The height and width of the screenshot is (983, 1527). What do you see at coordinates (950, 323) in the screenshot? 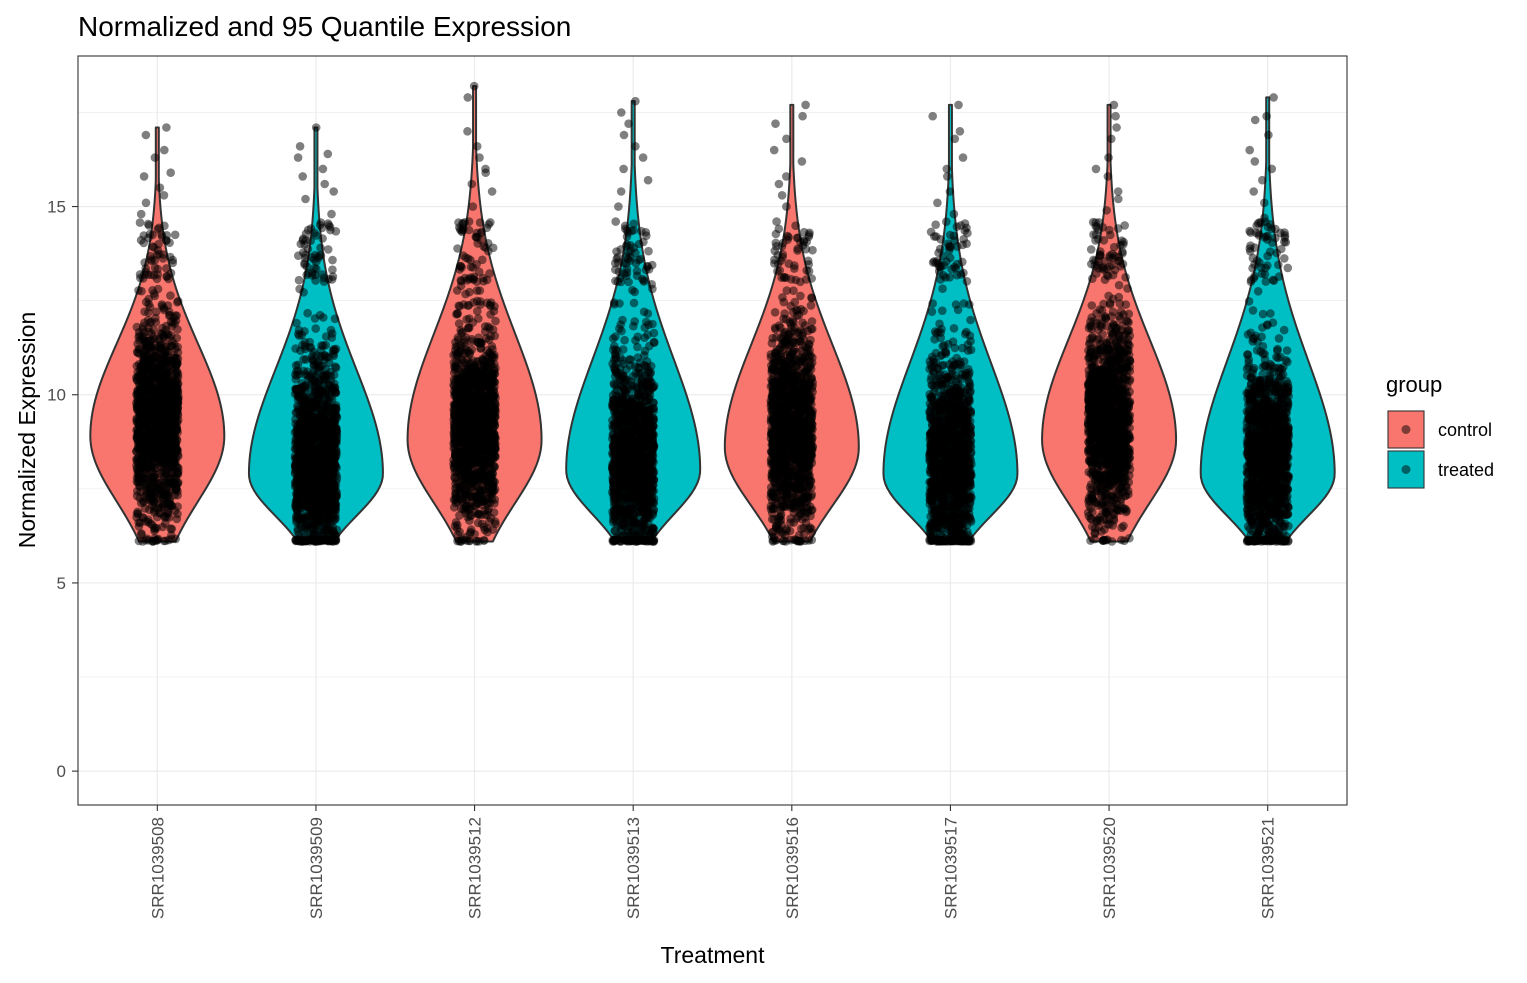
I see `violin-SRR1039517` at bounding box center [950, 323].